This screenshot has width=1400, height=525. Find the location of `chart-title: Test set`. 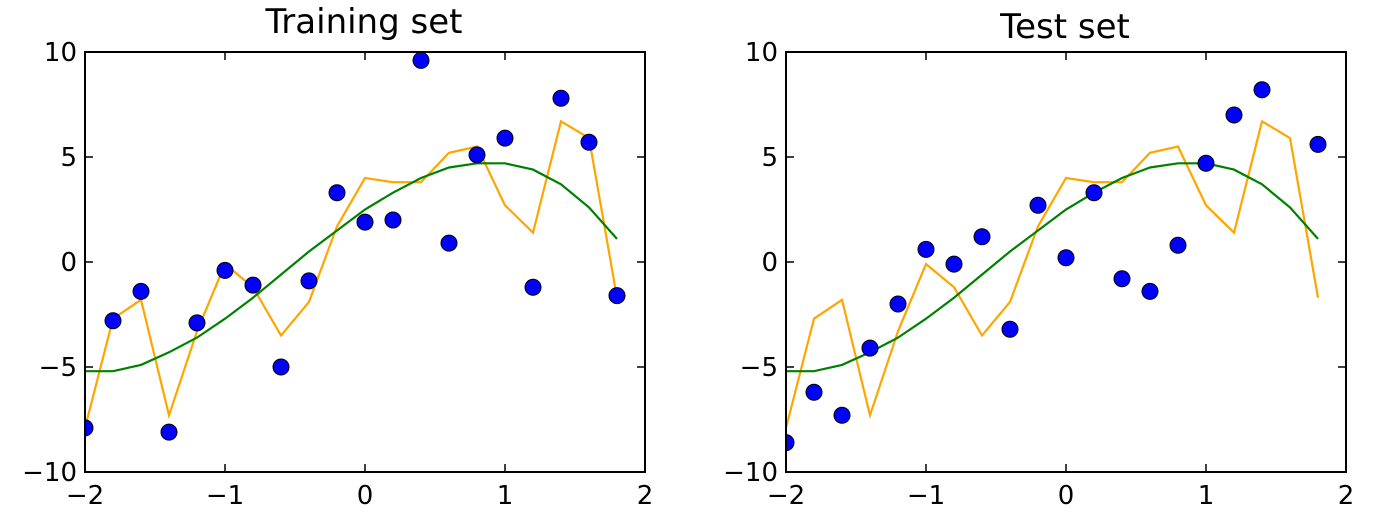

chart-title: Test set is located at coordinates (1064, 27).